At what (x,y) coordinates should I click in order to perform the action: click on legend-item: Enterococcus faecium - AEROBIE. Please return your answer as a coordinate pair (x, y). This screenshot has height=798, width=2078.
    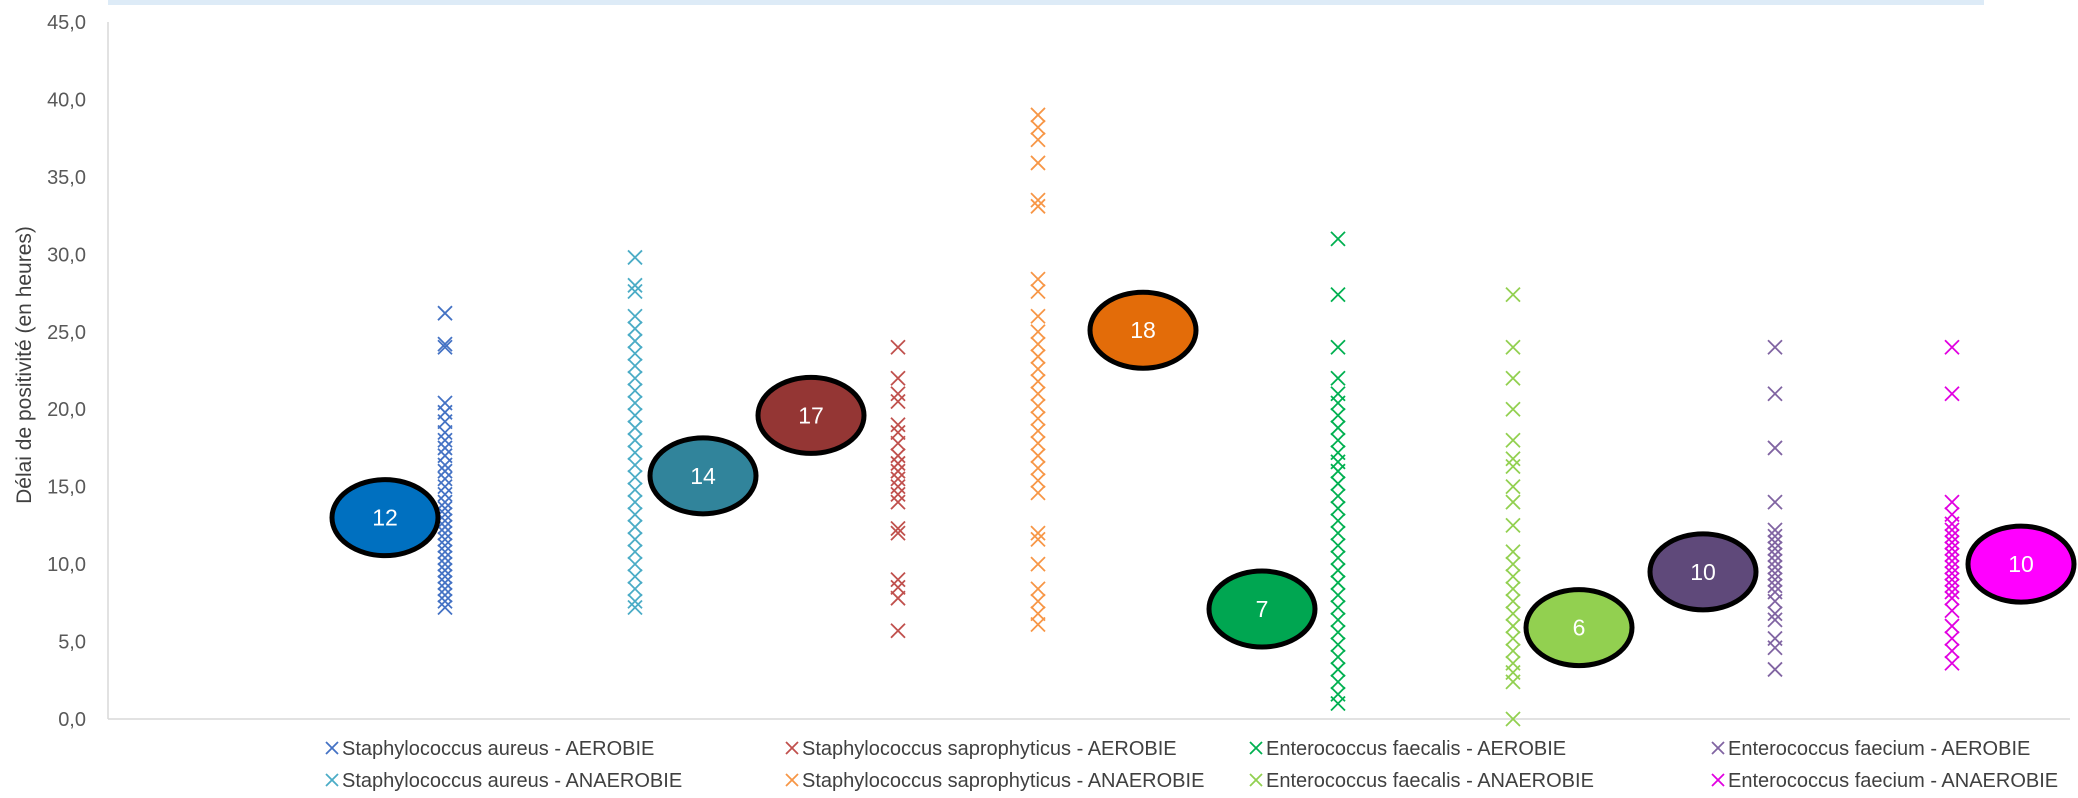
    Looking at the image, I should click on (1870, 749).